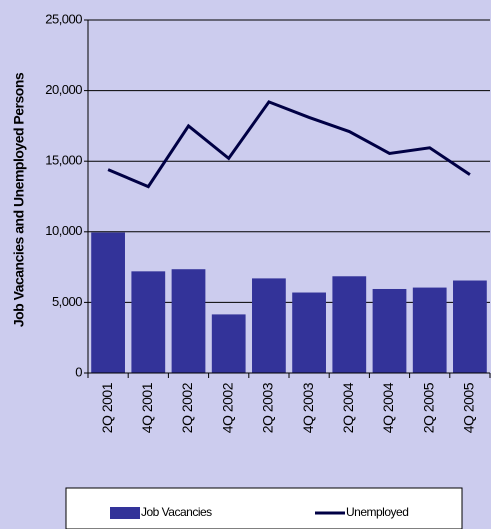 The width and height of the screenshot is (491, 529). Describe the element at coordinates (63, 18) in the screenshot. I see `y-tick-label: 25,000` at that location.